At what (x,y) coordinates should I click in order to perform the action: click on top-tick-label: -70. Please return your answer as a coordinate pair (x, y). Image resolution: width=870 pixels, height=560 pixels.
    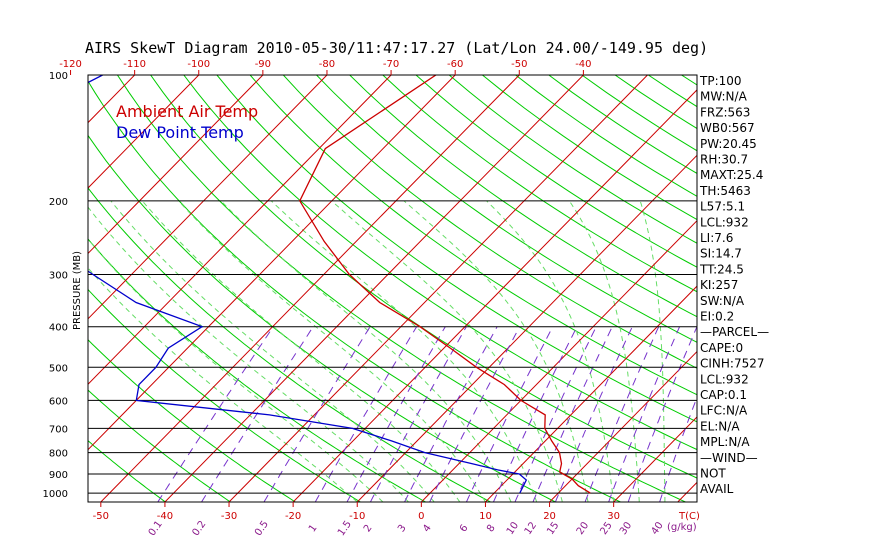
    Looking at the image, I should click on (391, 64).